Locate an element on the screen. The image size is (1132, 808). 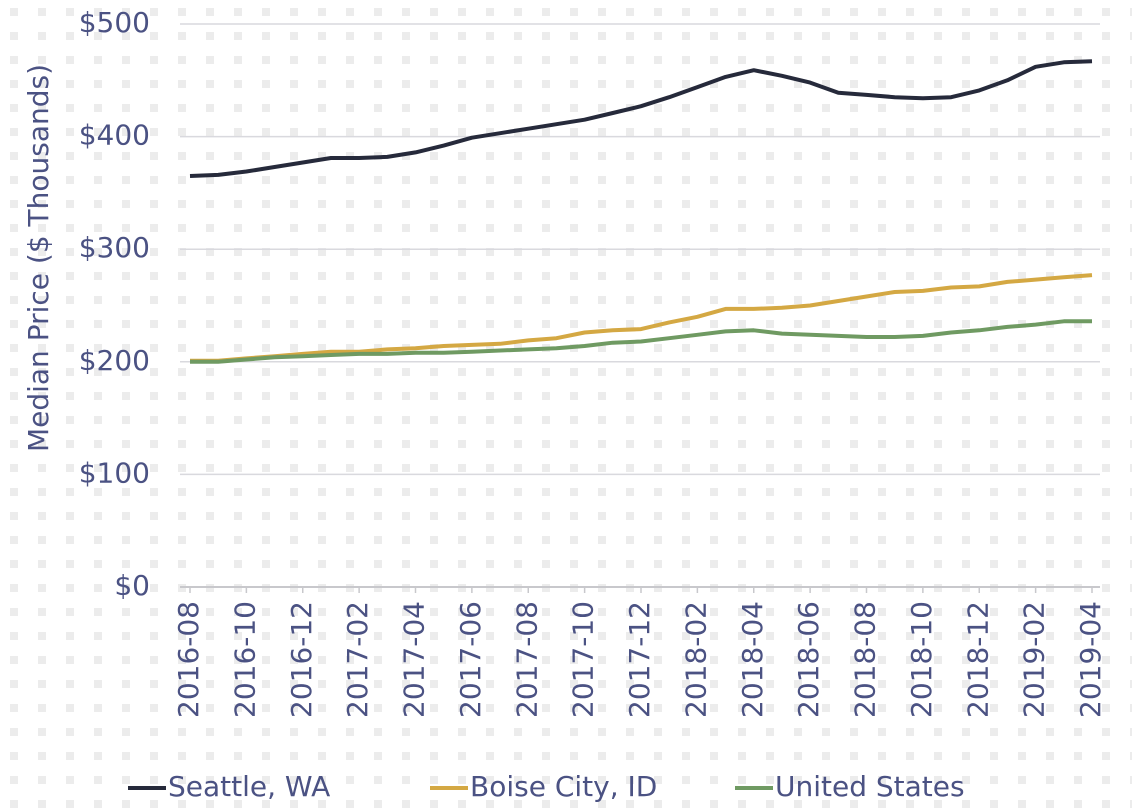
y-tick-label: $500 is located at coordinates (114, 22).